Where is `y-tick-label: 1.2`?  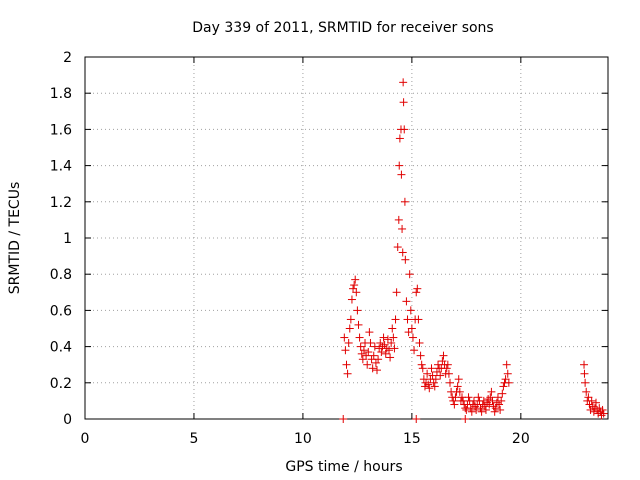 y-tick-label: 1.2 is located at coordinates (61, 203).